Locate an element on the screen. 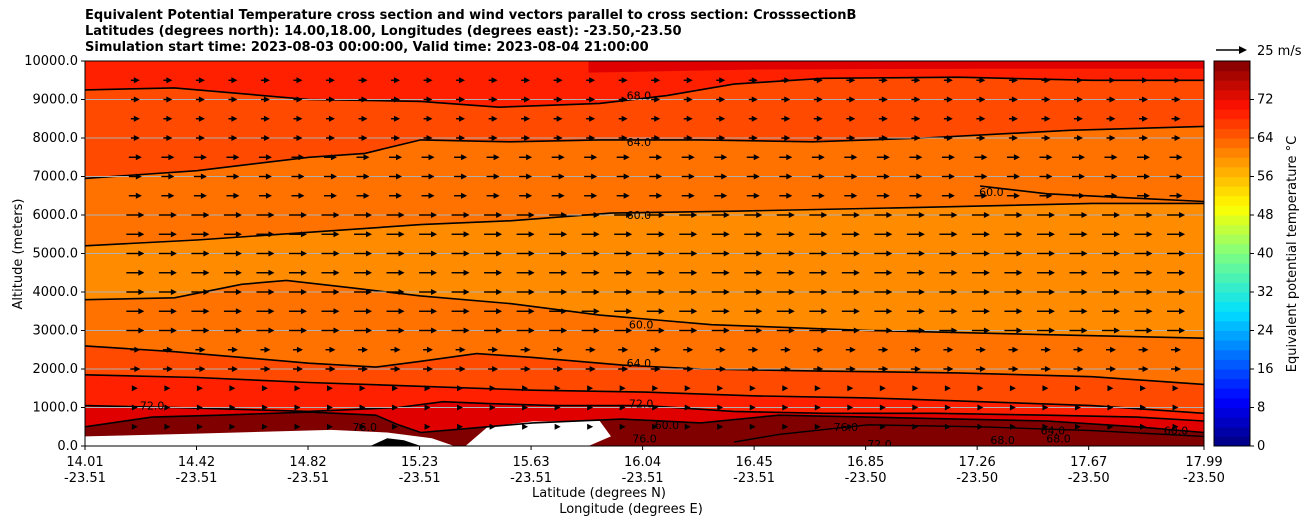 Image resolution: width=1308 pixels, height=526 pixels. x-tick-label-lat: 14.01 is located at coordinates (84, 462).